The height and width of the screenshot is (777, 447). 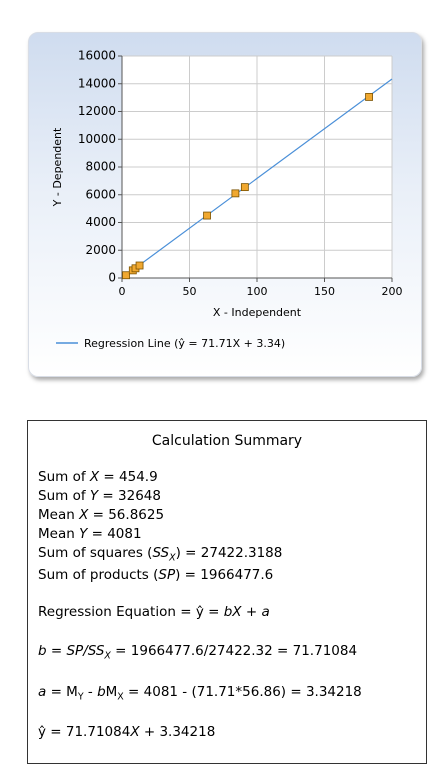 What do you see at coordinates (100, 167) in the screenshot?
I see `y-tick-label: 8000` at bounding box center [100, 167].